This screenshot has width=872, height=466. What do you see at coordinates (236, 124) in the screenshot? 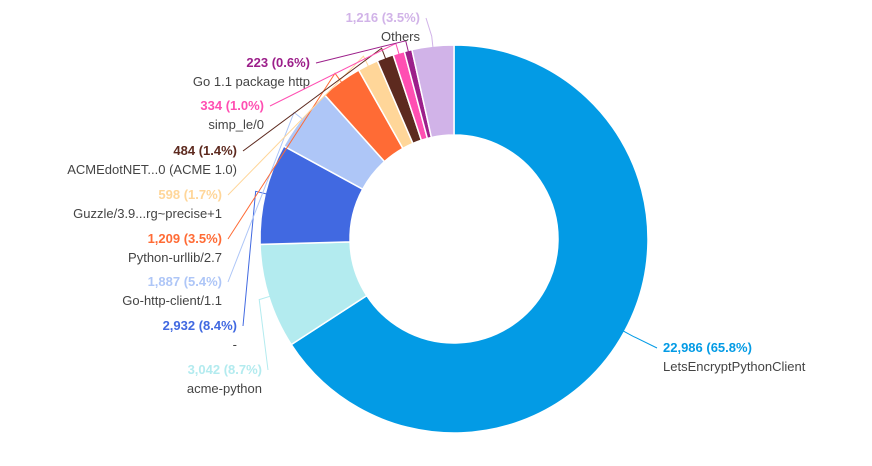
I see `slice-name-label-7: simp_le/0` at bounding box center [236, 124].